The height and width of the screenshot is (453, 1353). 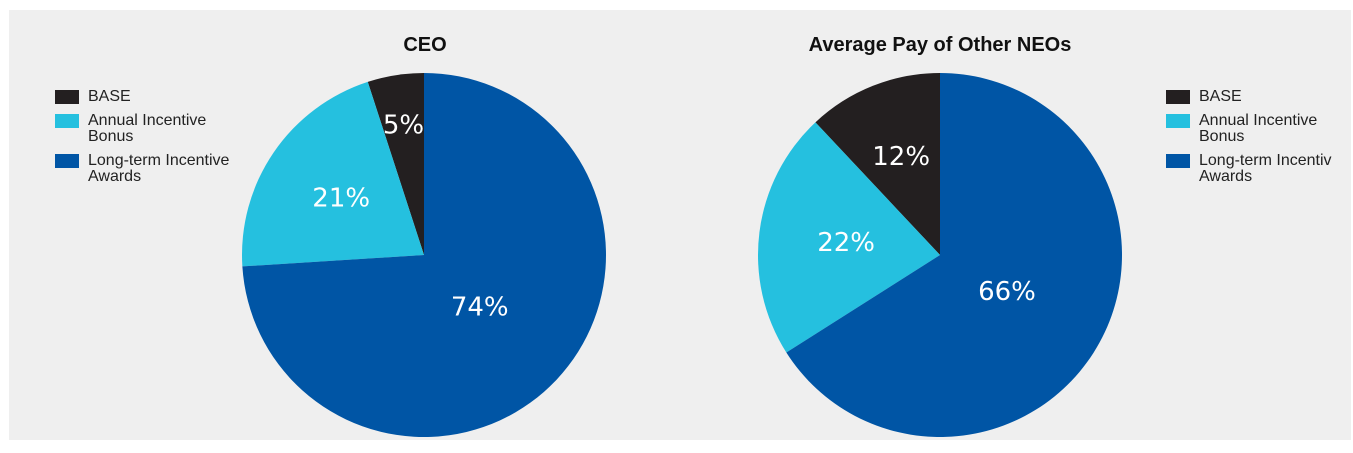 I want to click on chart-title-other-neos: Average Pay of Other NEOs, so click(x=940, y=45).